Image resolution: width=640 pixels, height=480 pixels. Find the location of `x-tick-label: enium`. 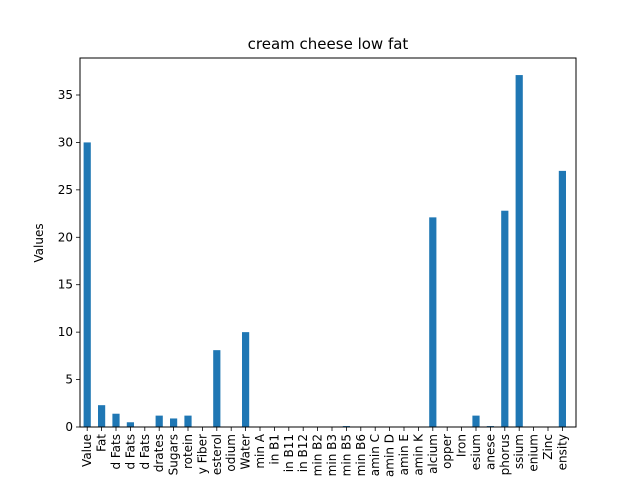

x-tick-label: enium is located at coordinates (534, 453).